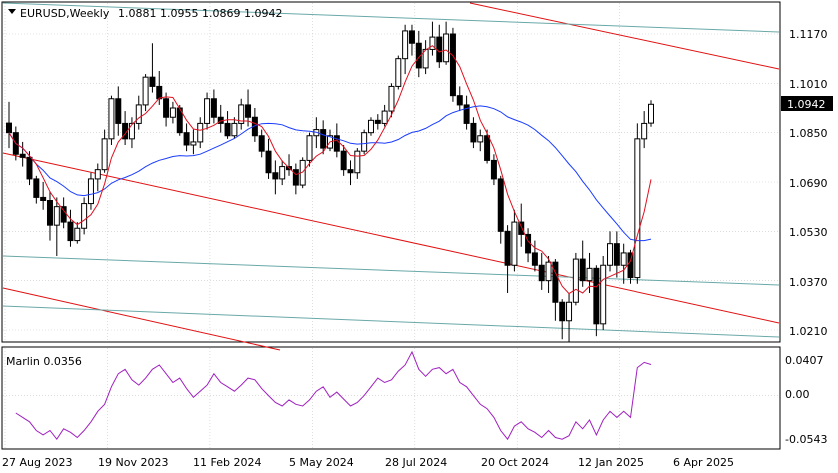  I want to click on time-tick: 6 Apr 2025, so click(703, 462).